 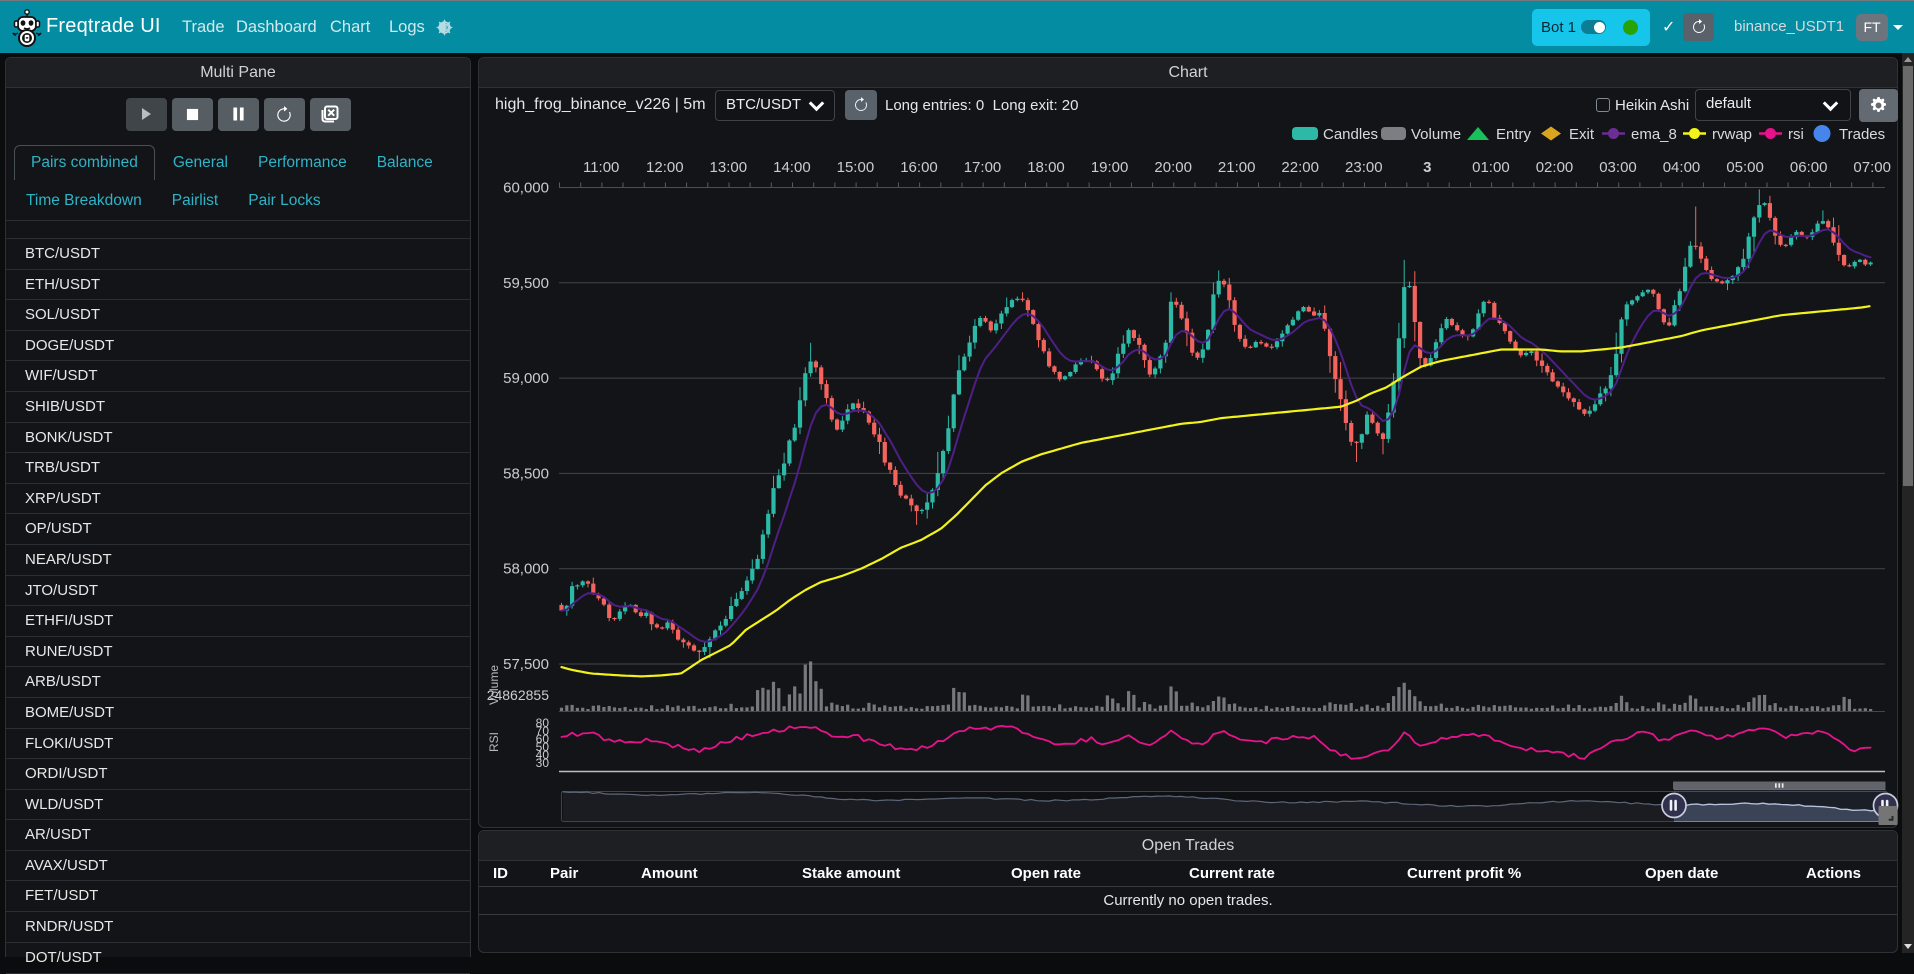 I want to click on svg-text: 19:00, so click(x=1110, y=167).